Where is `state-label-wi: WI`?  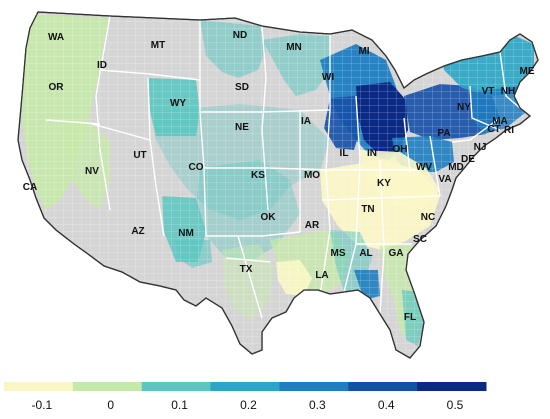 state-label-wi: WI is located at coordinates (328, 77).